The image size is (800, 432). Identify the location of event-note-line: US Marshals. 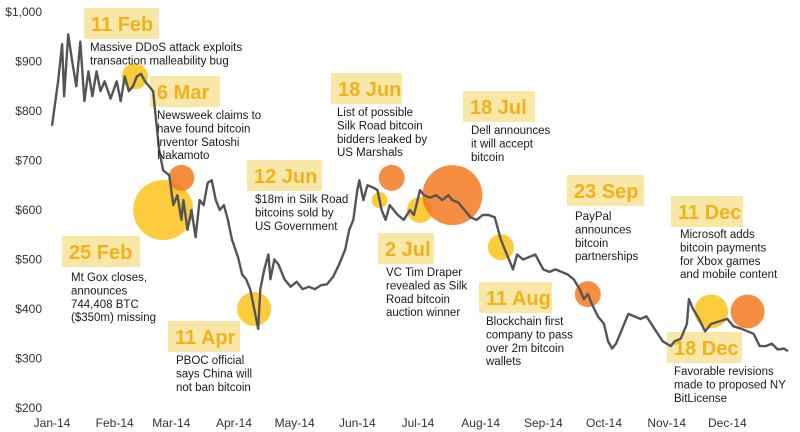
(370, 153).